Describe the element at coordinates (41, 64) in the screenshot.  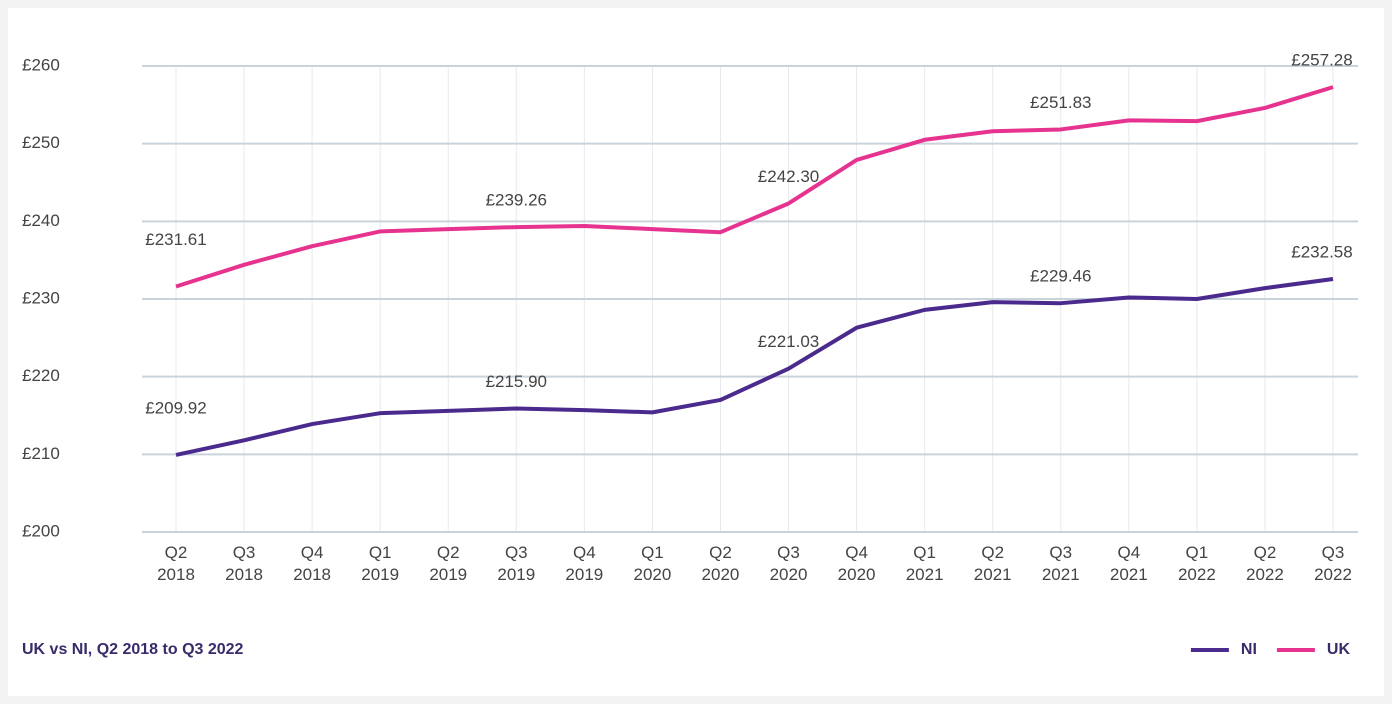
I see `y-tick-label: £260` at that location.